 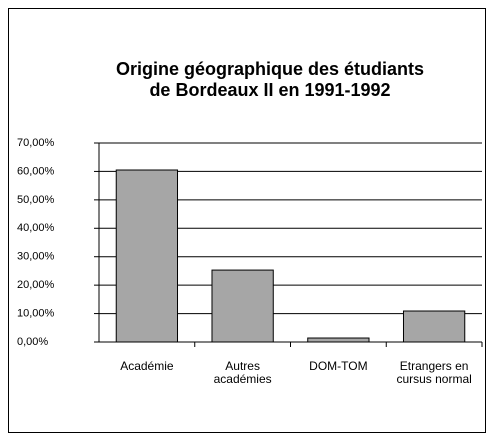 I want to click on y-tick-label: 60,00%, so click(x=36, y=171).